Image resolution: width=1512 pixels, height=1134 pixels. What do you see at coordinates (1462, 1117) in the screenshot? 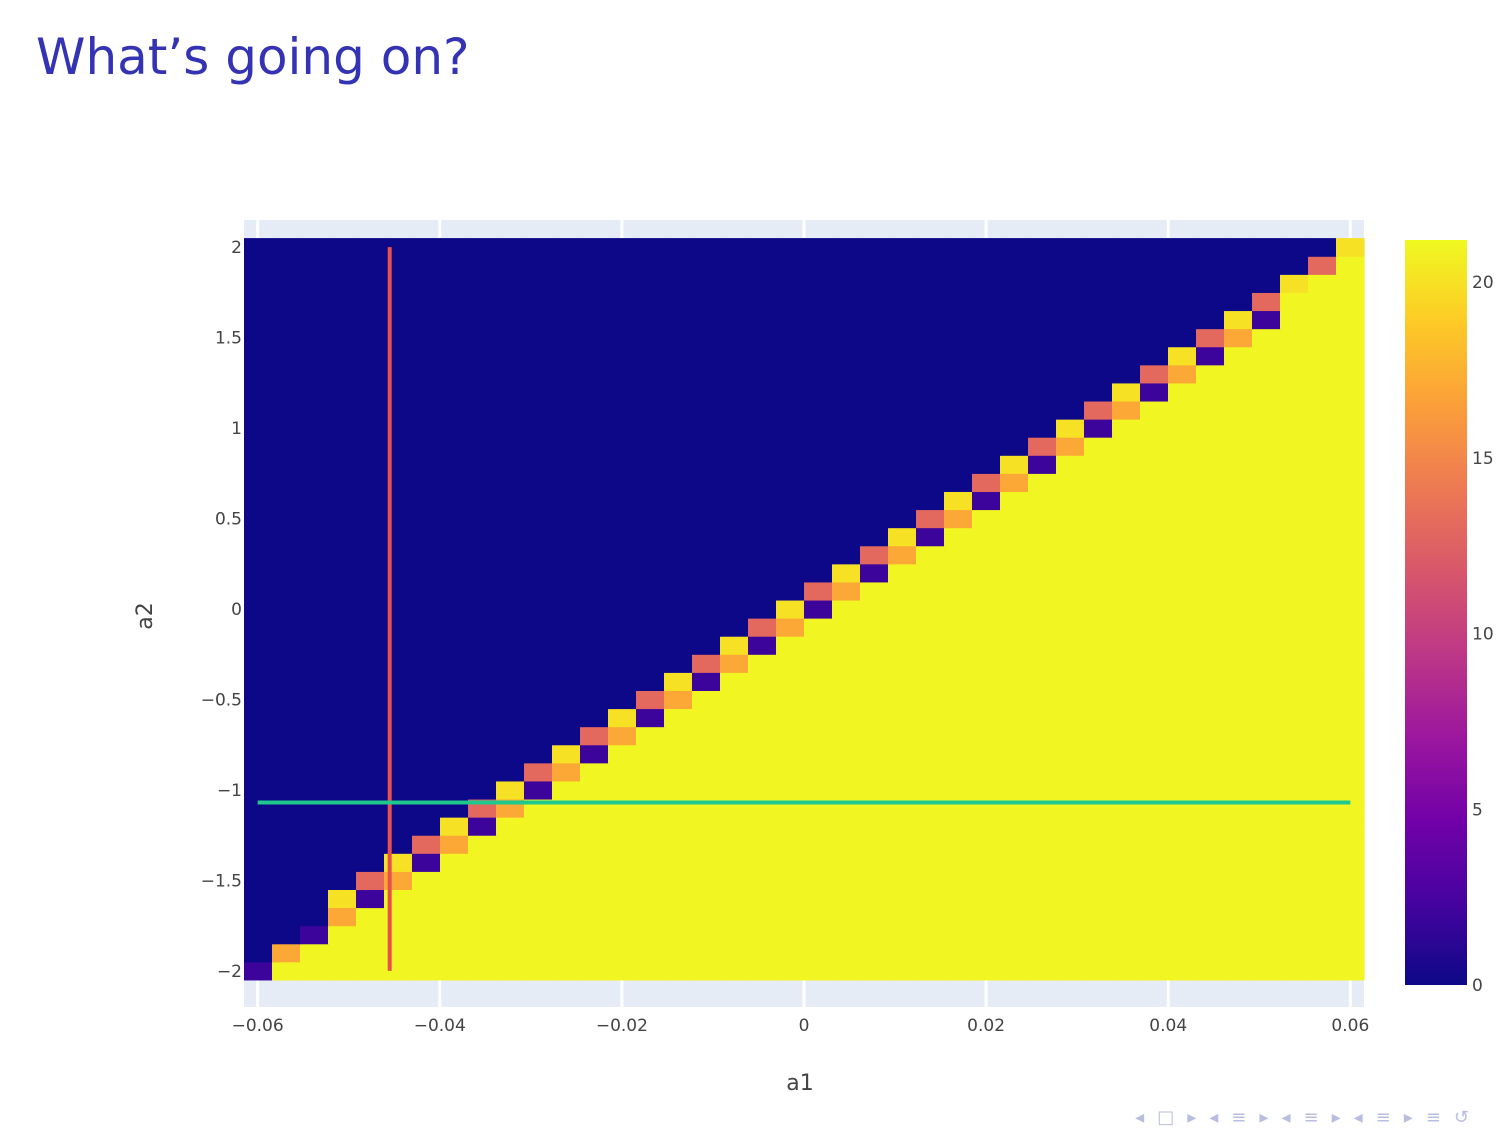
I see `nav-symbol-icon: ↺` at bounding box center [1462, 1117].